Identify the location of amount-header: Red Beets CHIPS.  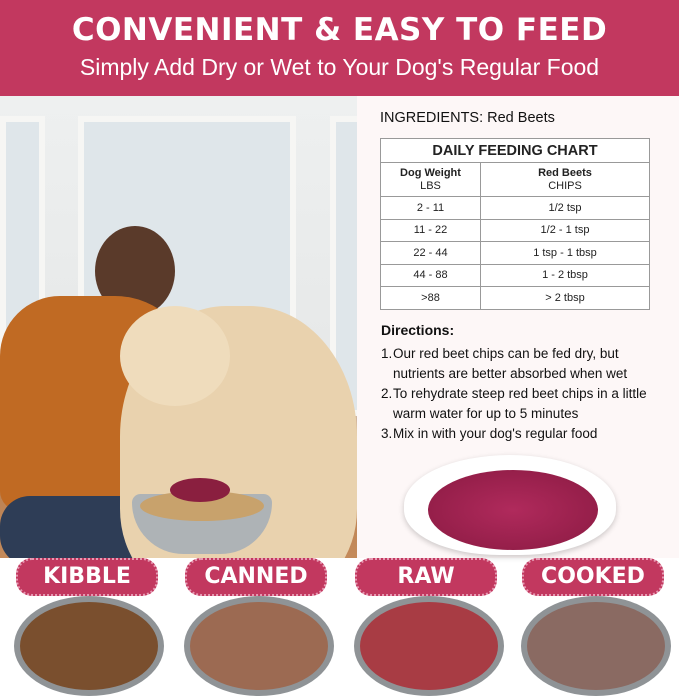
(565, 179).